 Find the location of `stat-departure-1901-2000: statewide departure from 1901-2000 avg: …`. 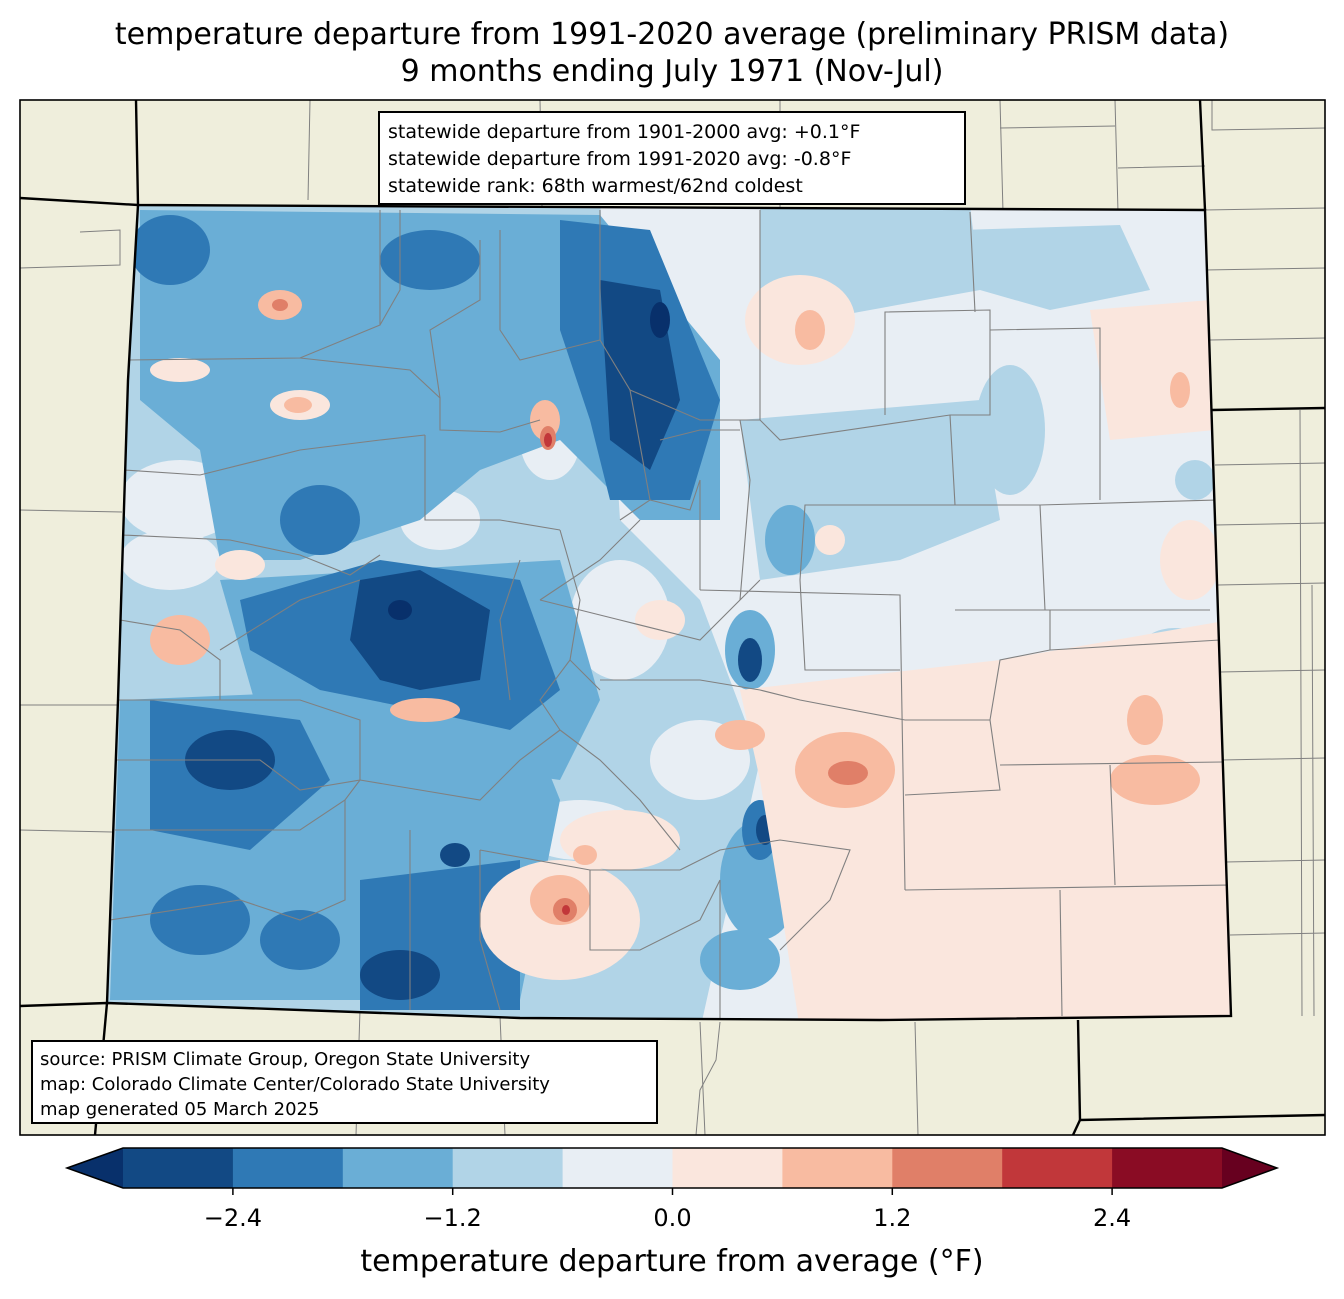

stat-departure-1901-2000: statewide departure from 1901-2000 avg: … is located at coordinates (624, 132).